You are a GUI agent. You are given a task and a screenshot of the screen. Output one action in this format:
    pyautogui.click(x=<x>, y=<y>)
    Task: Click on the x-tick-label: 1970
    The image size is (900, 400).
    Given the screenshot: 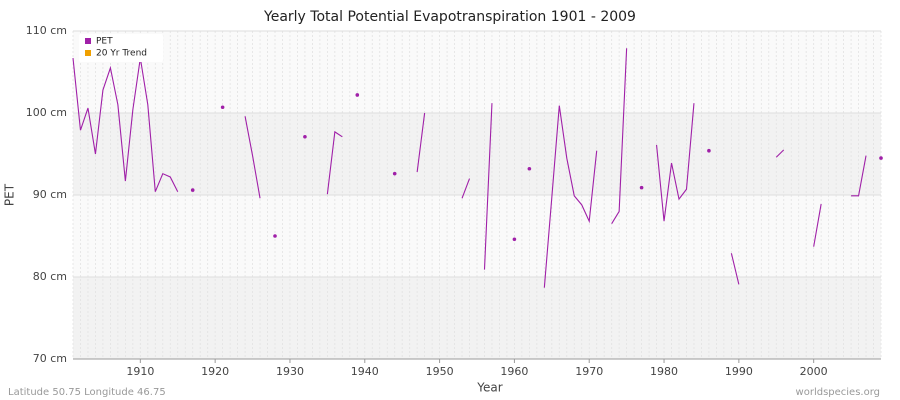 What is the action you would take?
    pyautogui.click(x=589, y=371)
    